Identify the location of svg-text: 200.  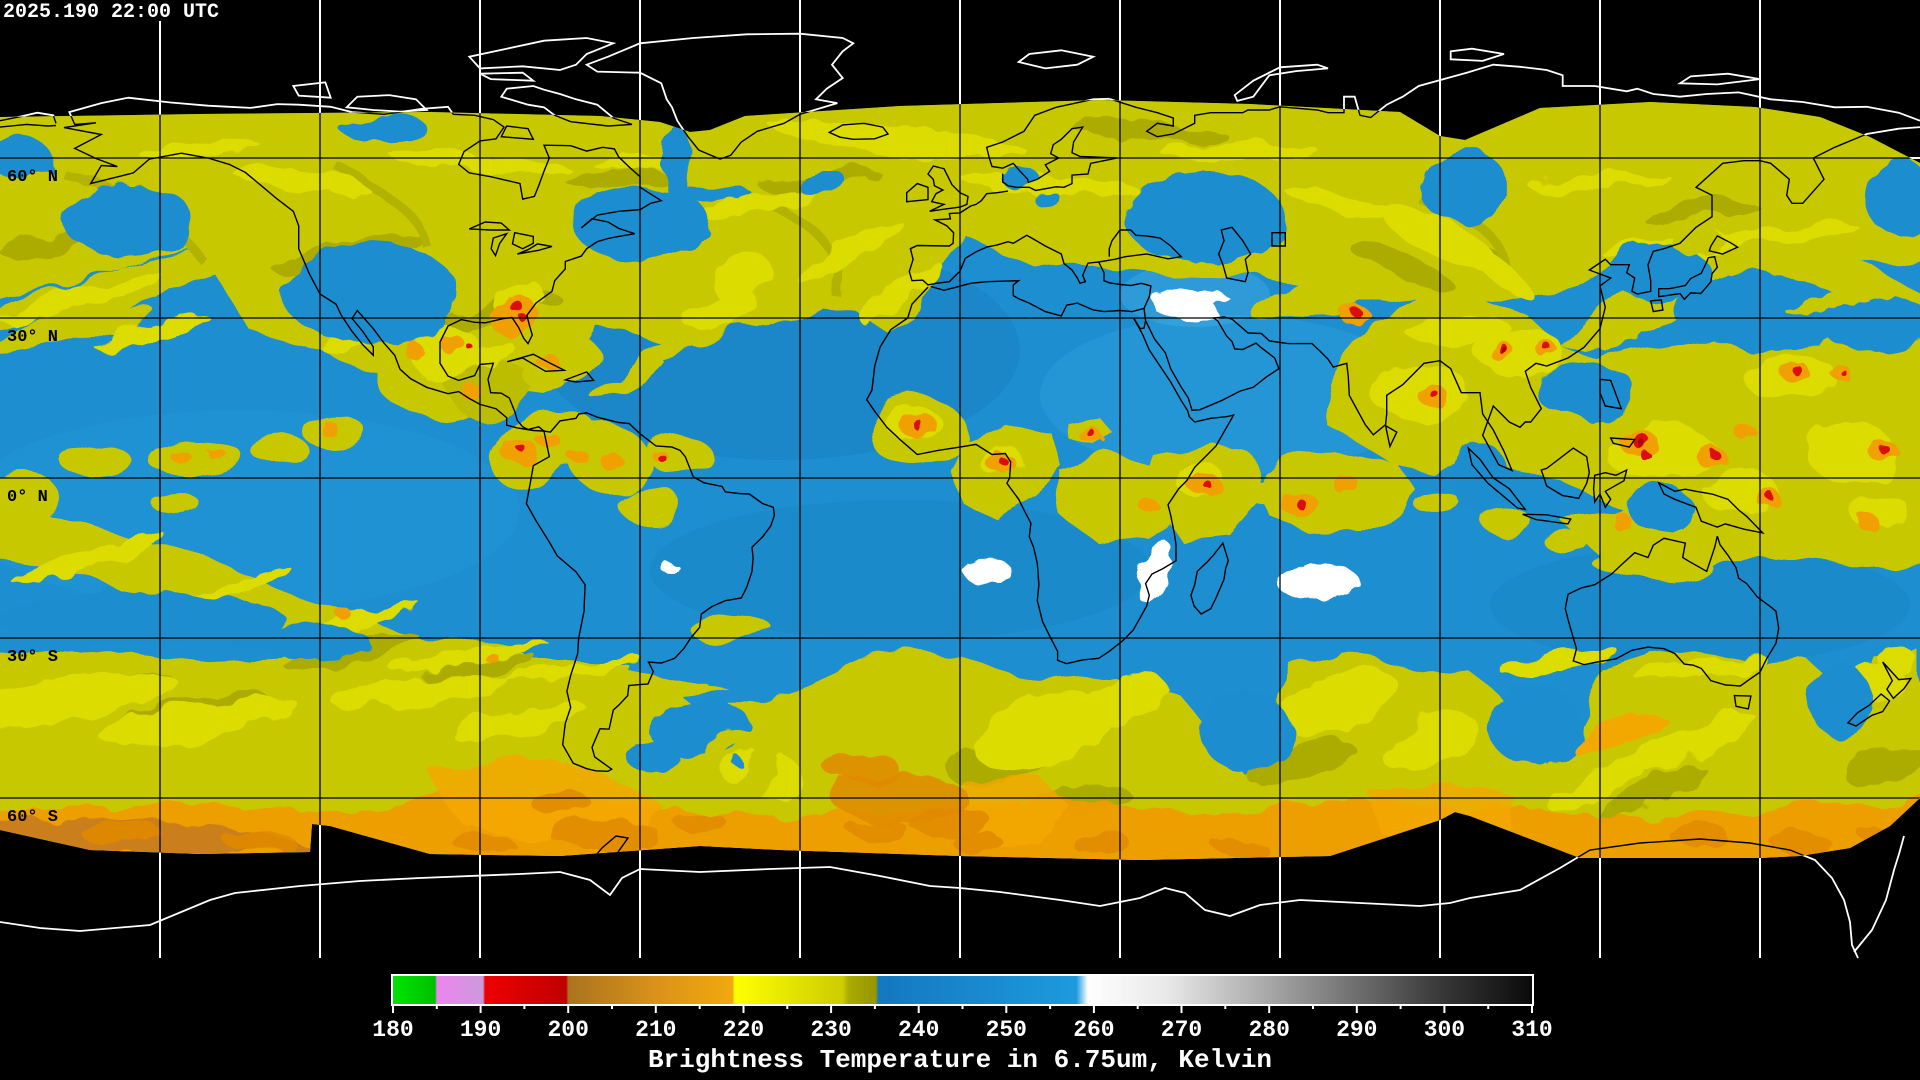
(567, 1030).